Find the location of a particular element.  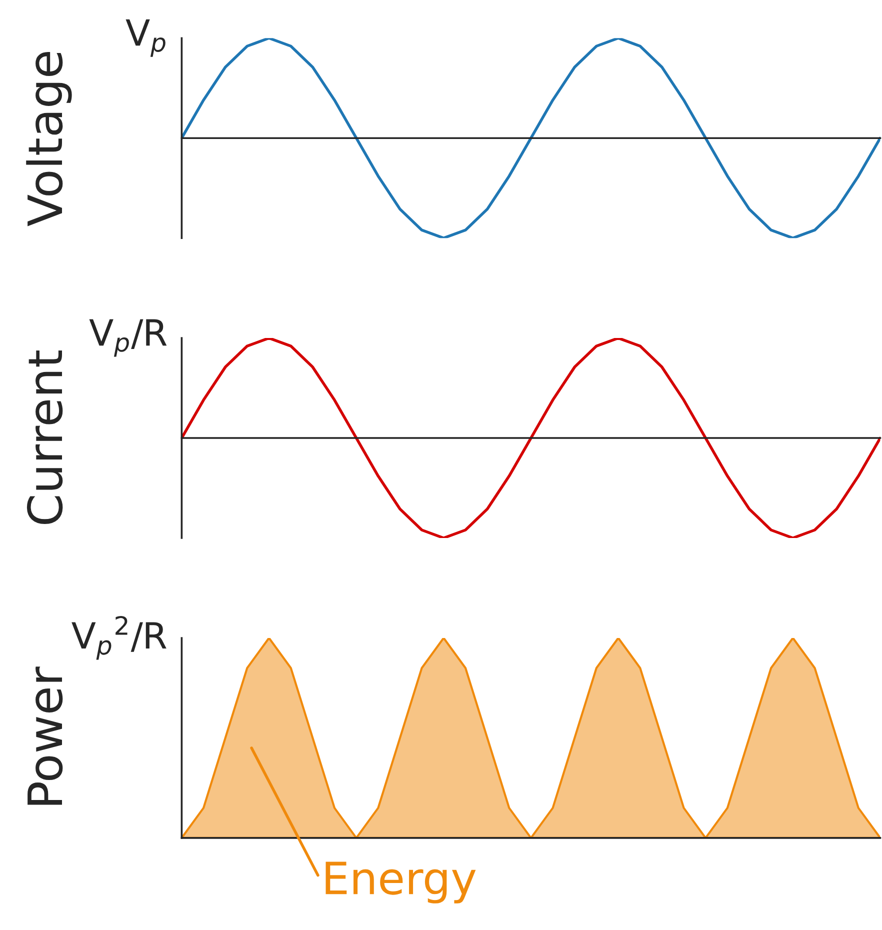

y-axis-title: Current is located at coordinates (44, 437).